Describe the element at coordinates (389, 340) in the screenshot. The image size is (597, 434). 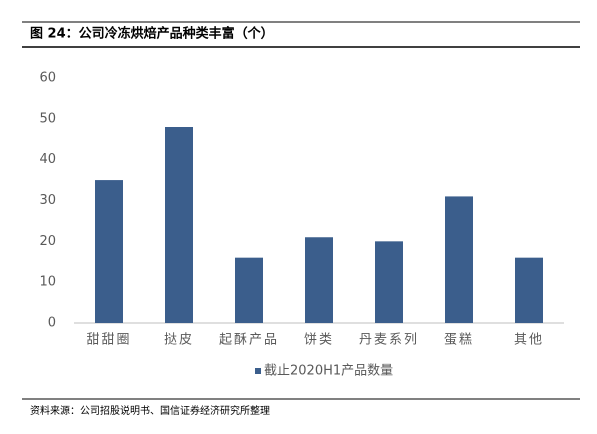
I see `x-tick-label: 丹麦系列` at that location.